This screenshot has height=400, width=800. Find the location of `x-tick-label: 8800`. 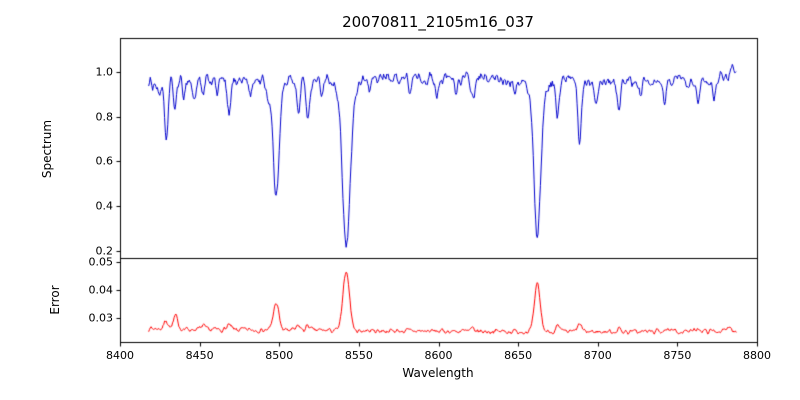

x-tick-label: 8800 is located at coordinates (757, 355).